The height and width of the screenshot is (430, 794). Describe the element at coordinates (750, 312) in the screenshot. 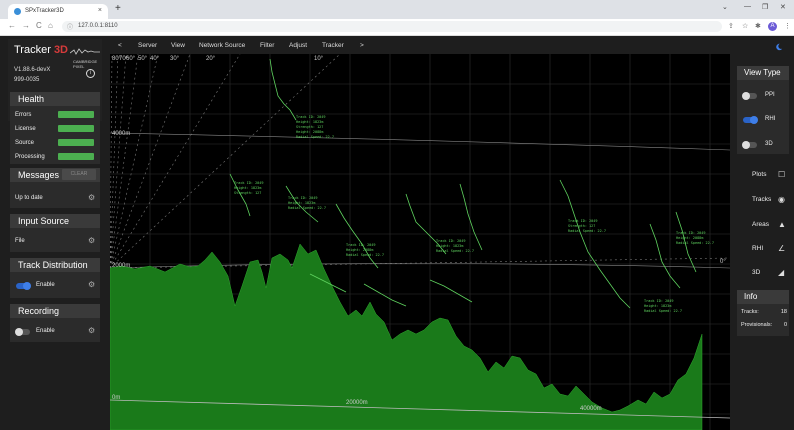

I see `info-tracks-label: Tracks:` at that location.